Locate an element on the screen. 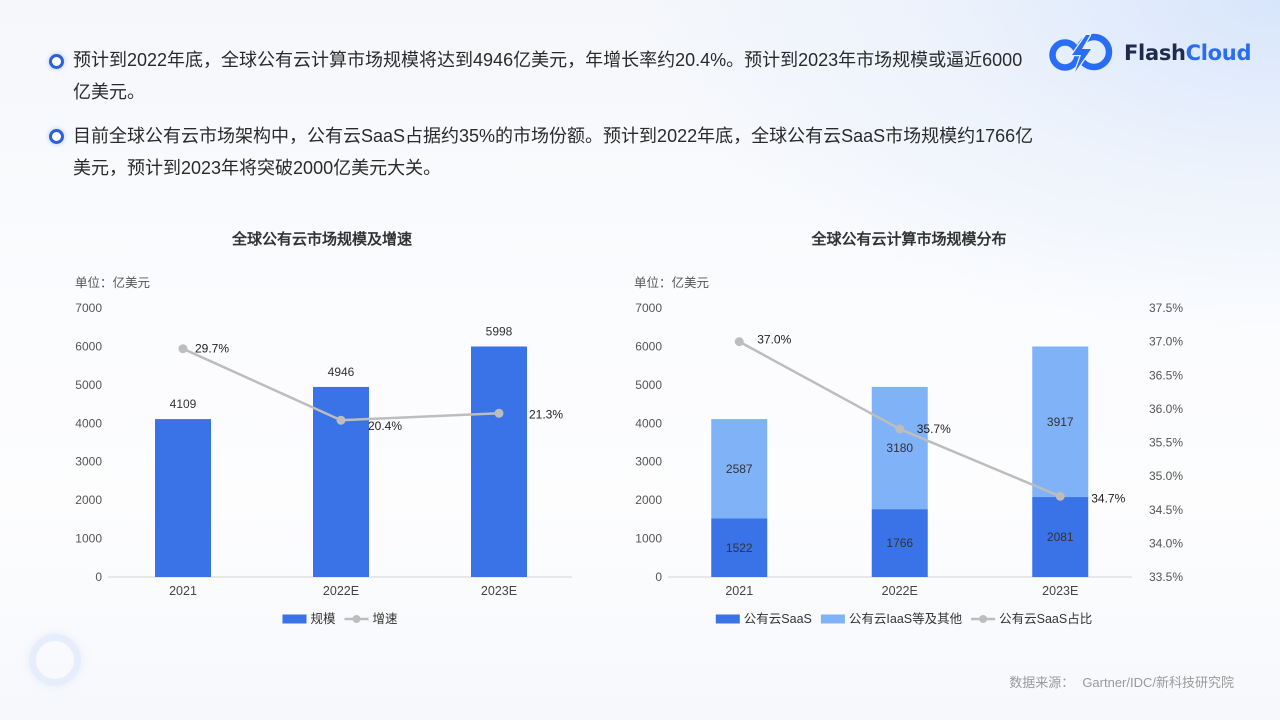 Image resolution: width=1280 pixels, height=720 pixels. legend: 公有云SaaS 公有云IaaS等及其他 公有云SaaS占比 is located at coordinates (903, 618).